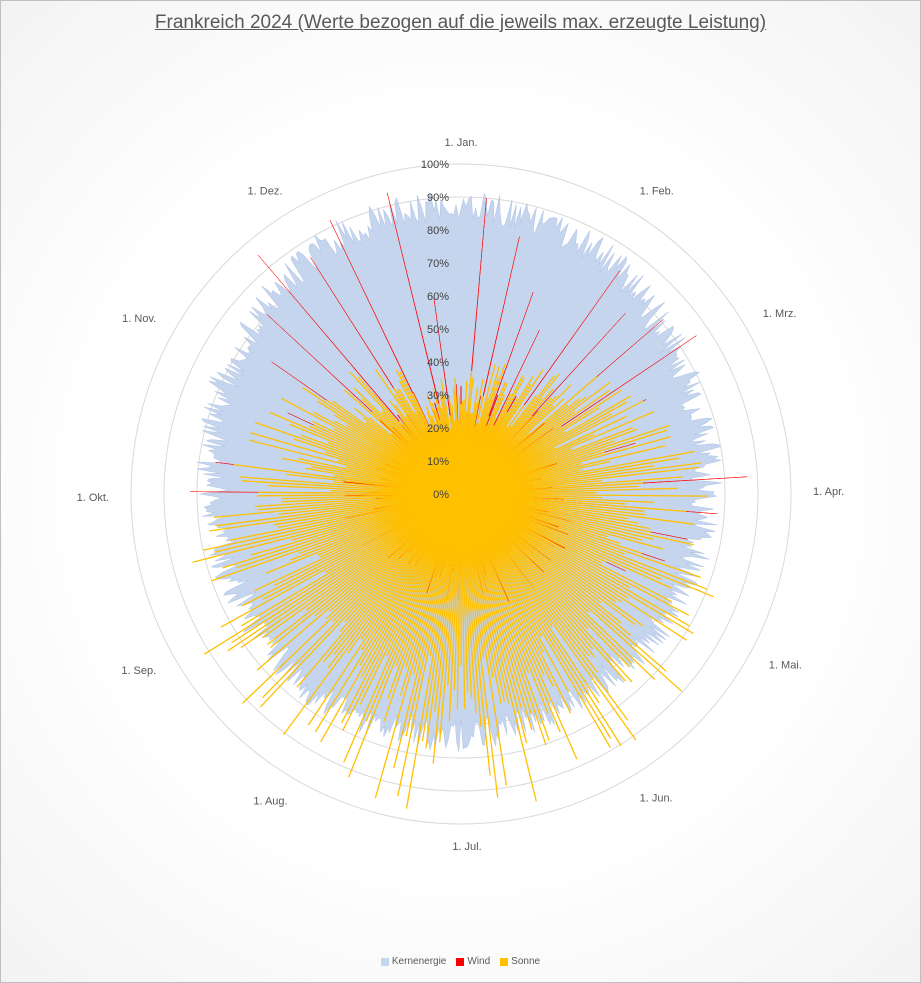 The image size is (921, 983). What do you see at coordinates (460, 143) in the screenshot?
I see `category-label: 1. Jan.` at bounding box center [460, 143].